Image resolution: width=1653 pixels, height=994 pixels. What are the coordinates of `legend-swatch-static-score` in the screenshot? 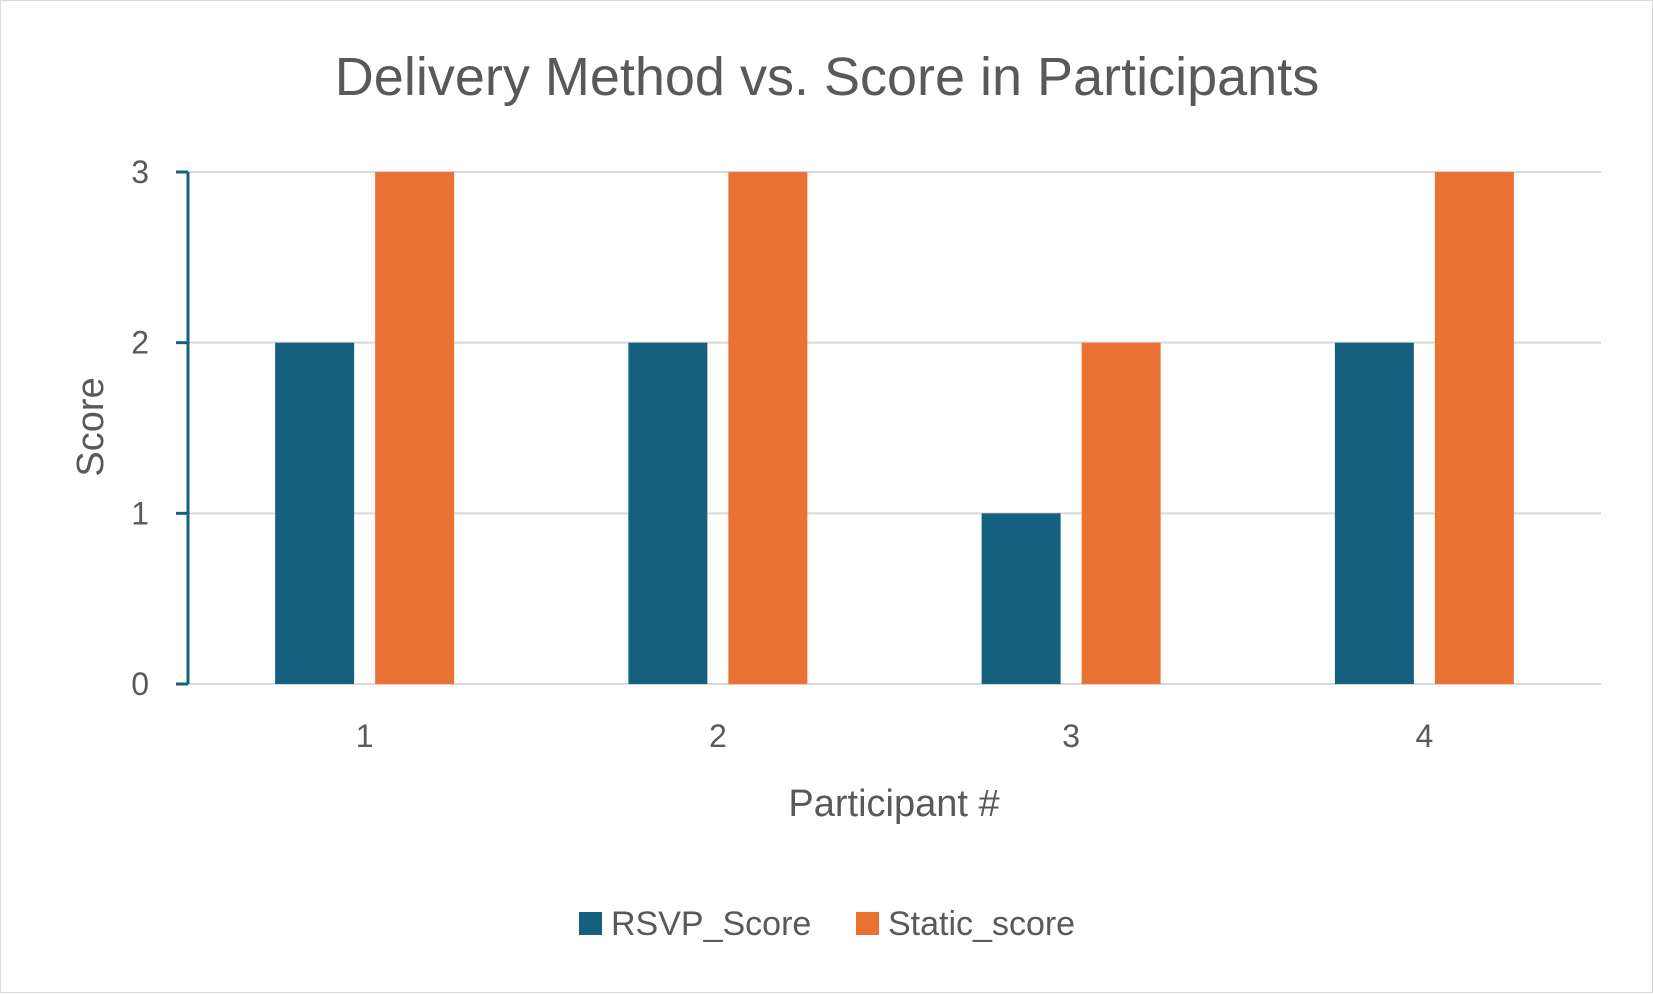 It's located at (867, 923).